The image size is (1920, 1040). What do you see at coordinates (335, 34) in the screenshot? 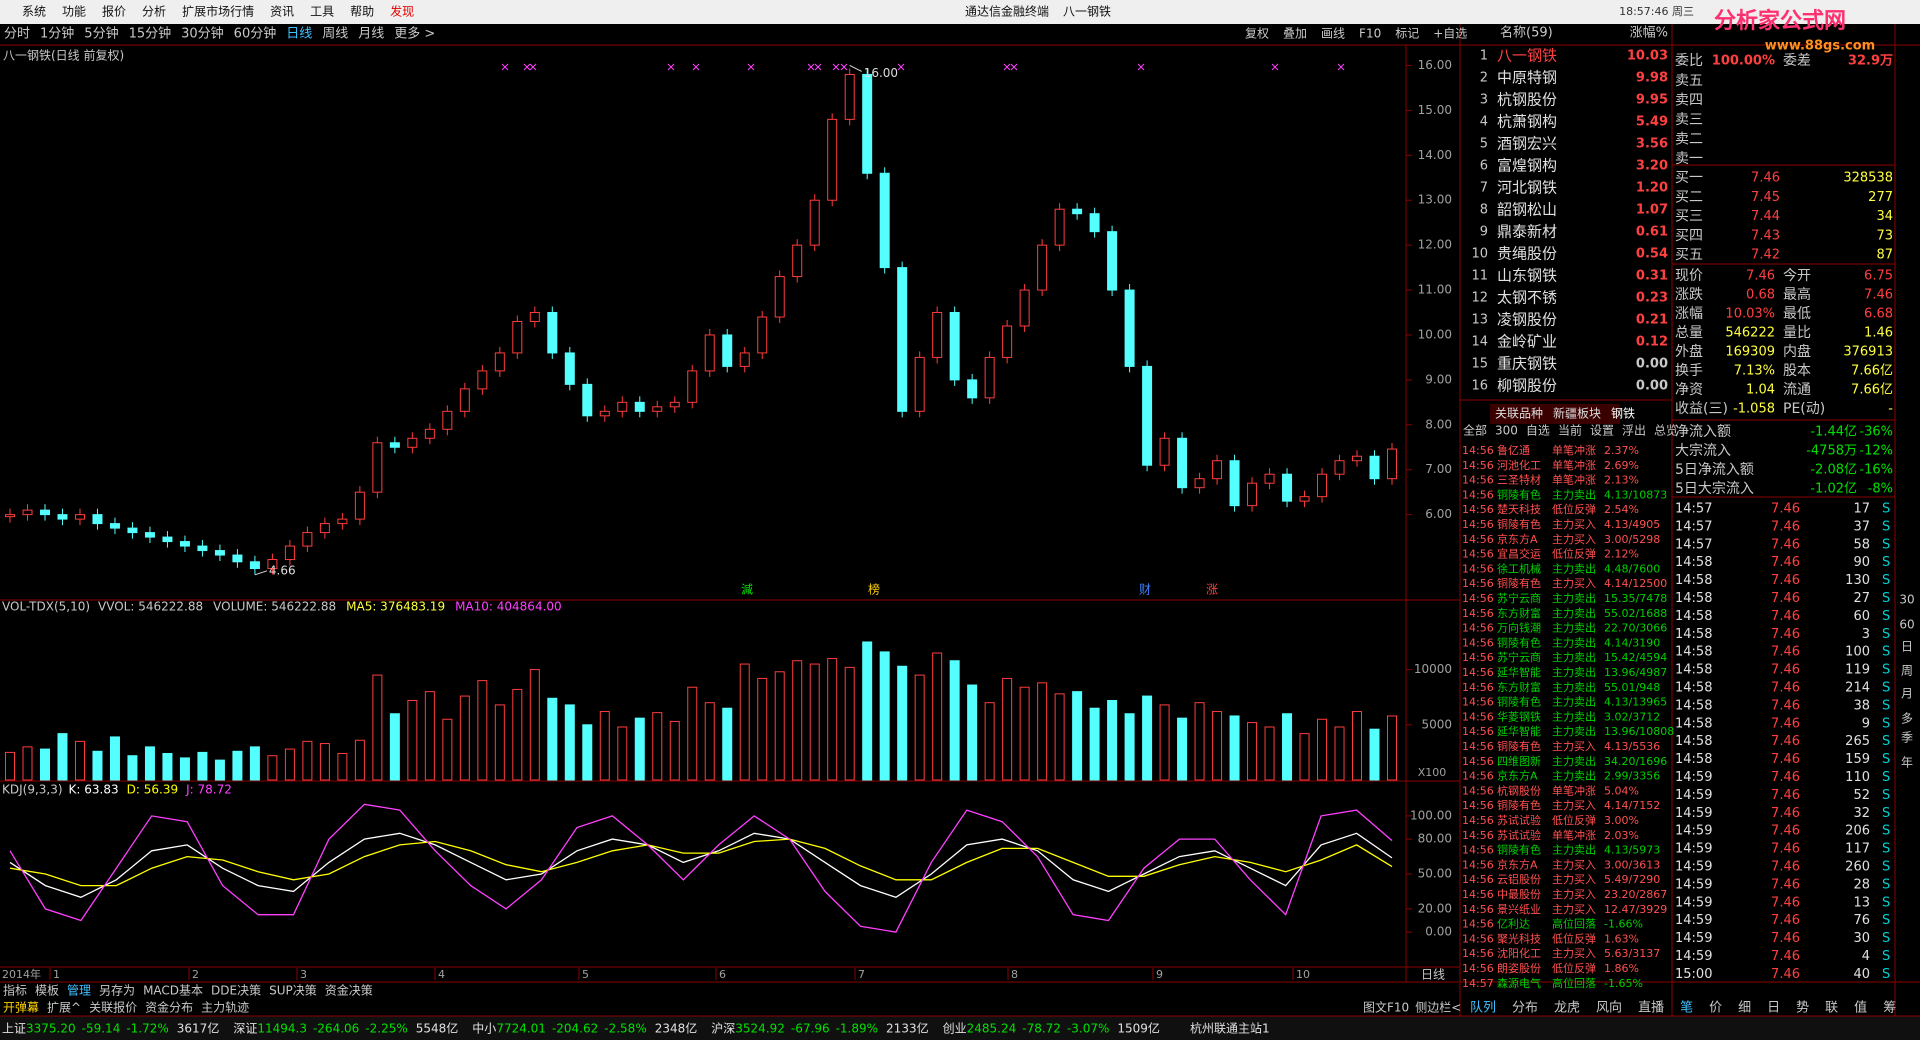
I see `period-tab: 周线` at bounding box center [335, 34].